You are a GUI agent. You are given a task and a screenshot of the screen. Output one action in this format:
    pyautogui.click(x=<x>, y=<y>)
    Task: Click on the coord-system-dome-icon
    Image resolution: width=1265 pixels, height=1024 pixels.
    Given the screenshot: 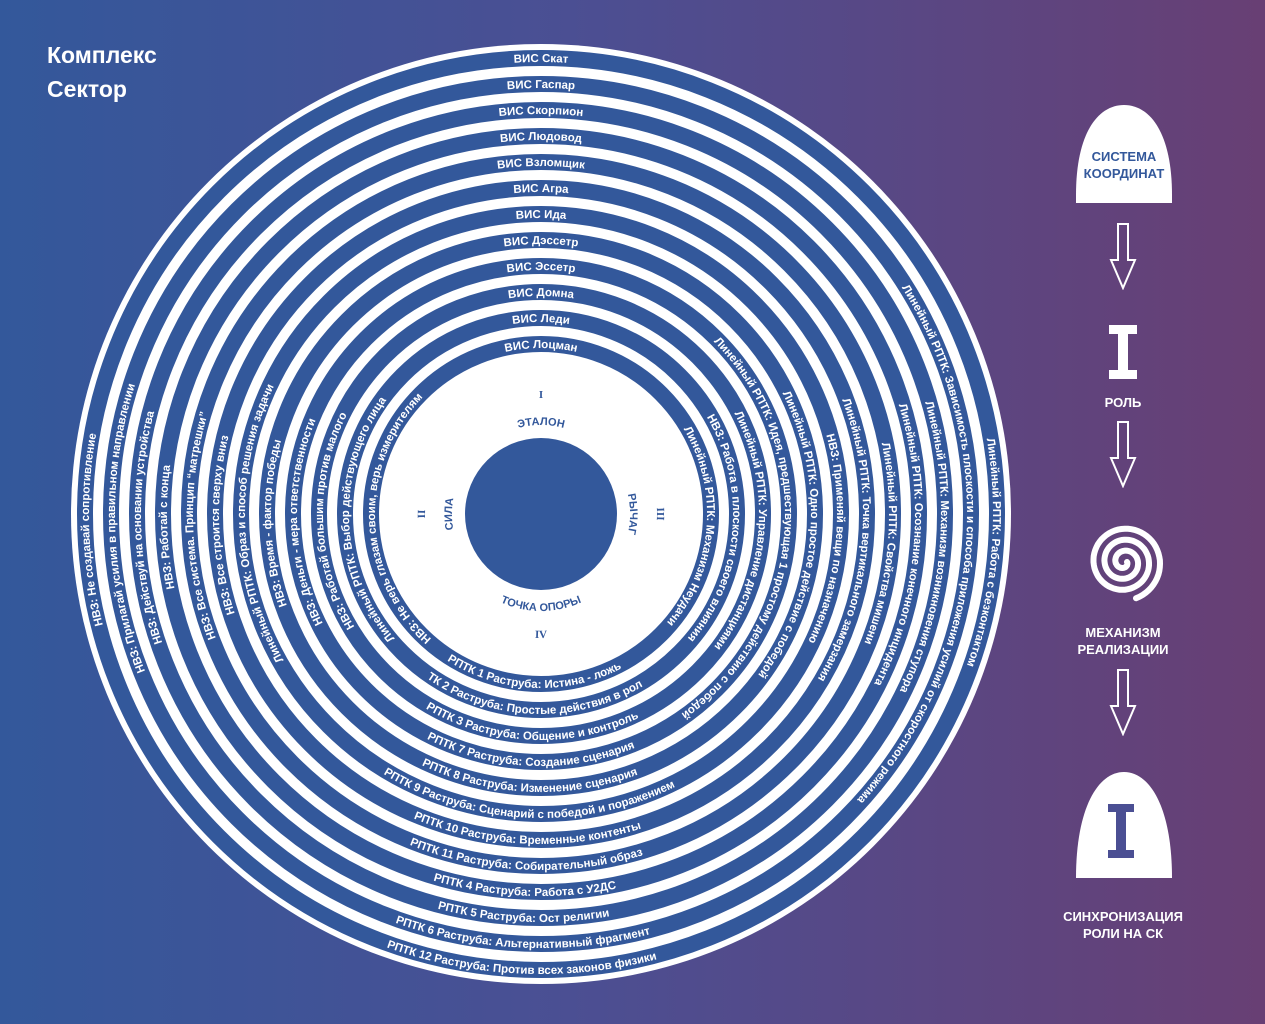 What is the action you would take?
    pyautogui.click(x=1124, y=154)
    